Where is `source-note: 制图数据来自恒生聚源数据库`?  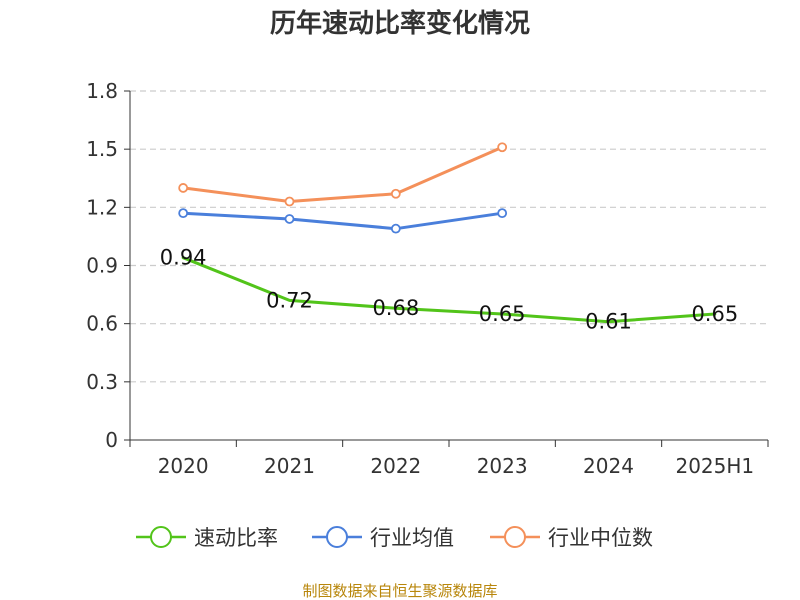 source-note: 制图数据来自恒生聚源数据库 is located at coordinates (399, 591).